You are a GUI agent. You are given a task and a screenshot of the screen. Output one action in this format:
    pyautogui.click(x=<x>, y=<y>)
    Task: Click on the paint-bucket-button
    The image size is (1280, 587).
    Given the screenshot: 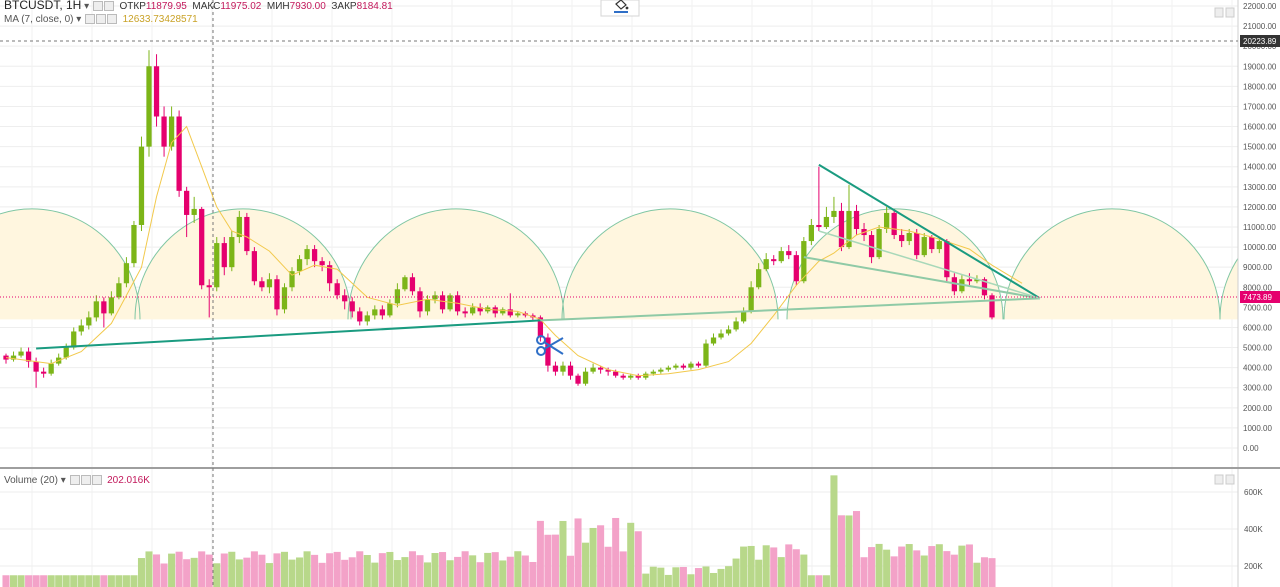 What is the action you would take?
    pyautogui.click(x=620, y=8)
    